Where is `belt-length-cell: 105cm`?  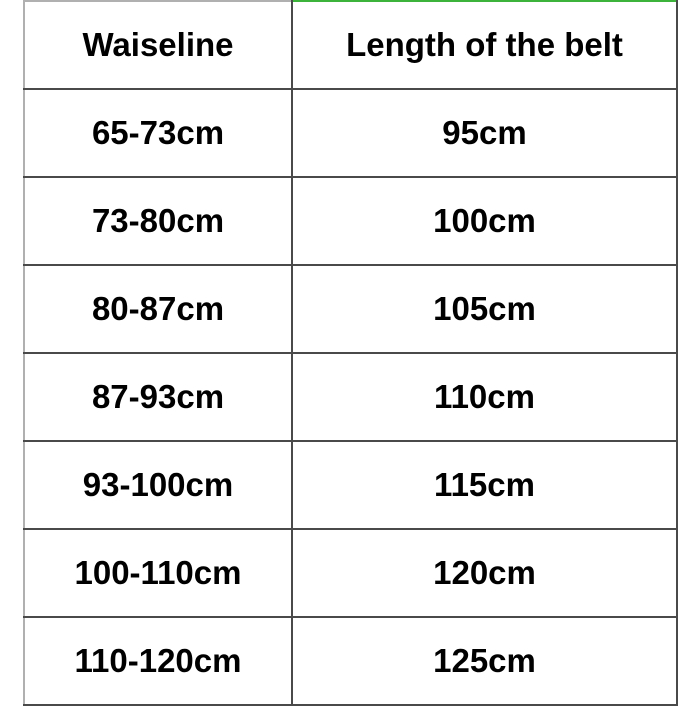 belt-length-cell: 105cm is located at coordinates (484, 309).